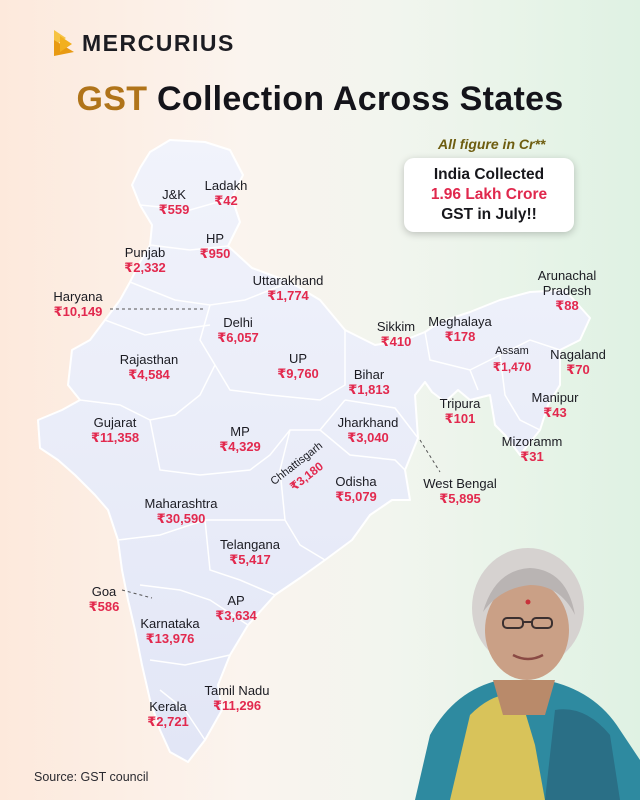 This screenshot has height=800, width=640. I want to click on state-label-up: UP ₹9,760, so click(298, 366).